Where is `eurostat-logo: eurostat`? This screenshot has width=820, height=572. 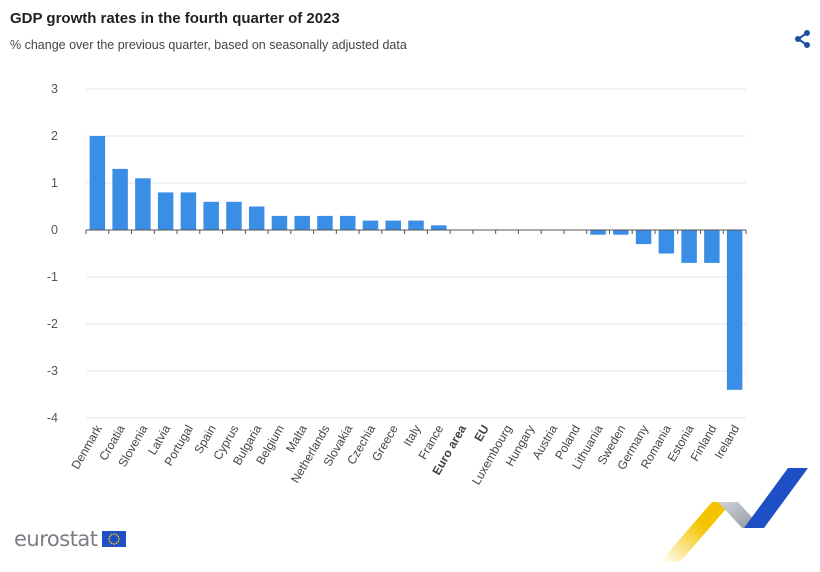
eurostat-logo: eurostat is located at coordinates (70, 539).